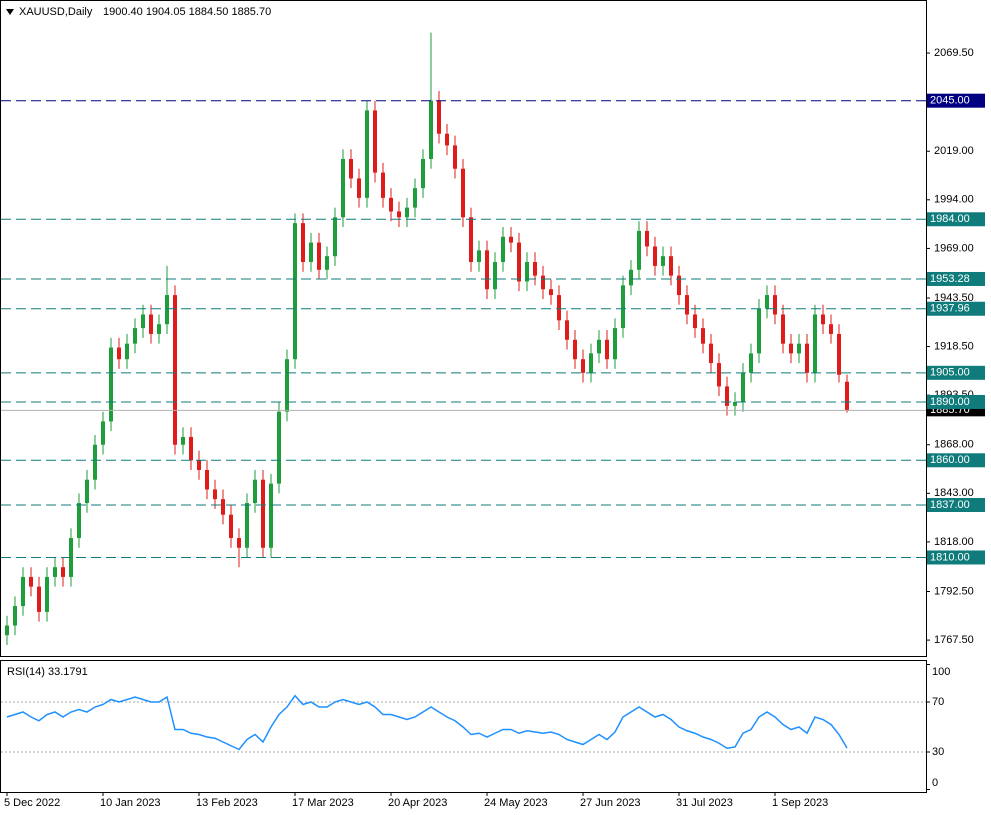 This screenshot has height=815, width=991. I want to click on level-label: 1890.00, so click(950, 402).